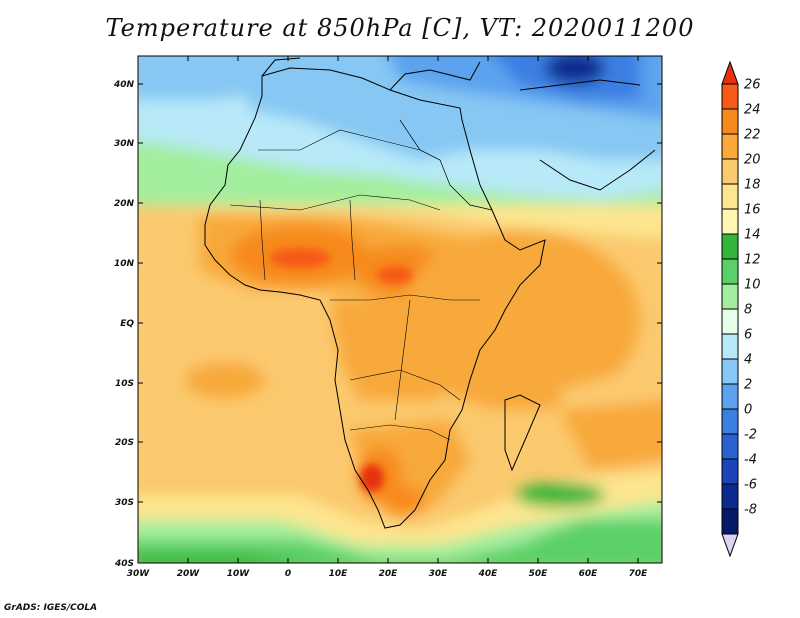 Image resolution: width=800 pixels, height=618 pixels. What do you see at coordinates (589, 574) in the screenshot?
I see `lon-label: 60E` at bounding box center [589, 574].